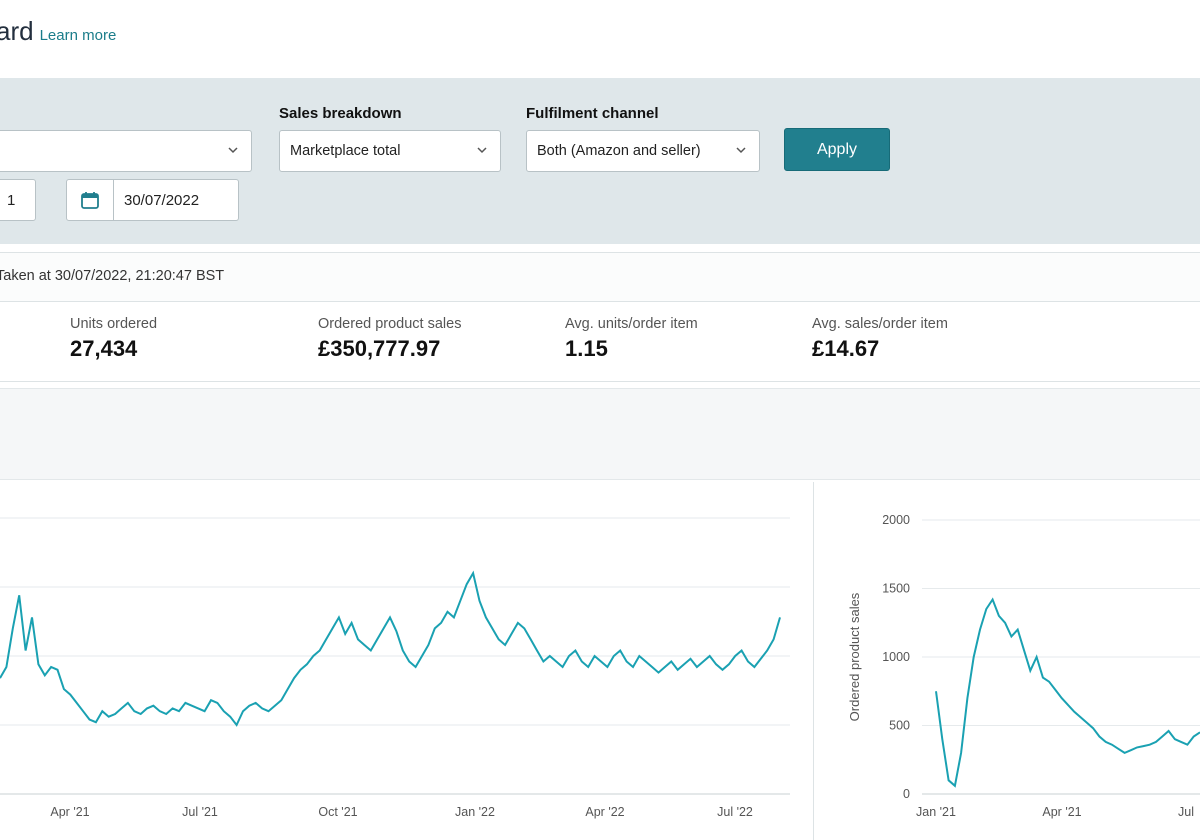  Describe the element at coordinates (1186, 812) in the screenshot. I see `x-tick-label: Jul` at that location.